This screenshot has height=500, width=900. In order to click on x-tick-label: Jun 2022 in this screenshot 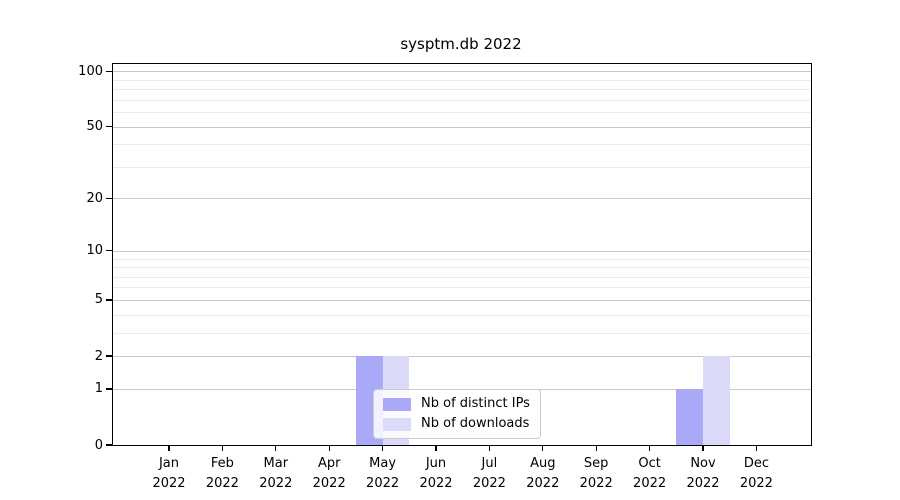, I will do `click(436, 473)`.